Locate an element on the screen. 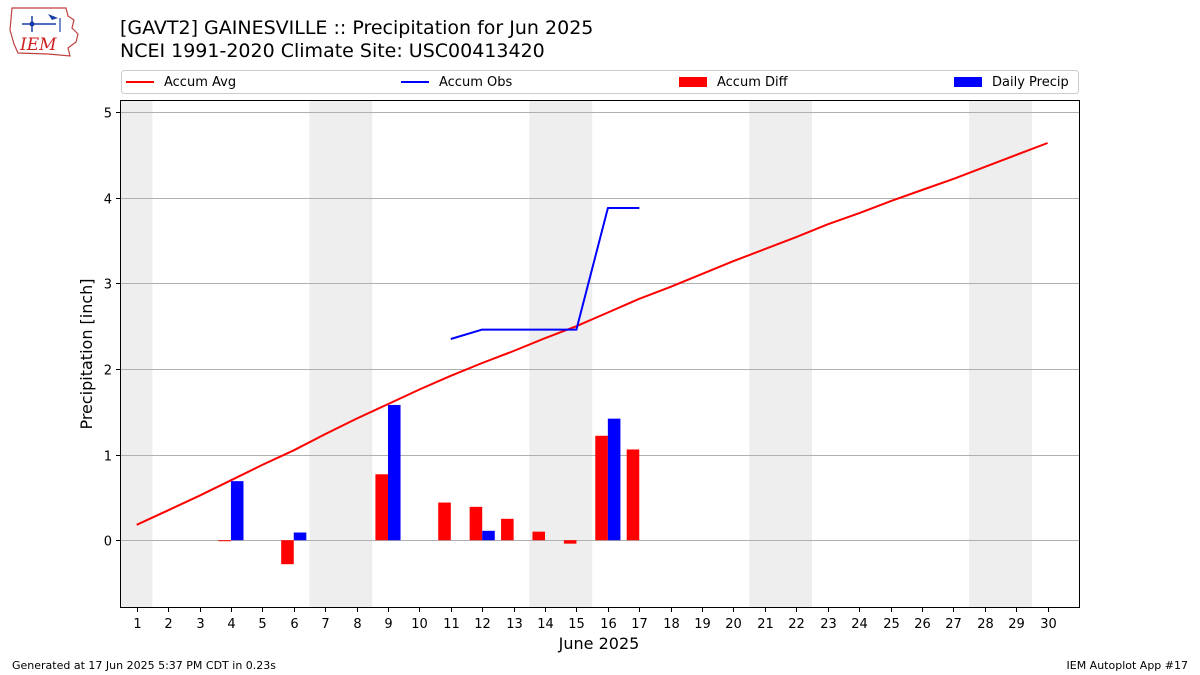 Image resolution: width=1200 pixels, height=675 pixels. x-tick-label: 18 is located at coordinates (671, 624).